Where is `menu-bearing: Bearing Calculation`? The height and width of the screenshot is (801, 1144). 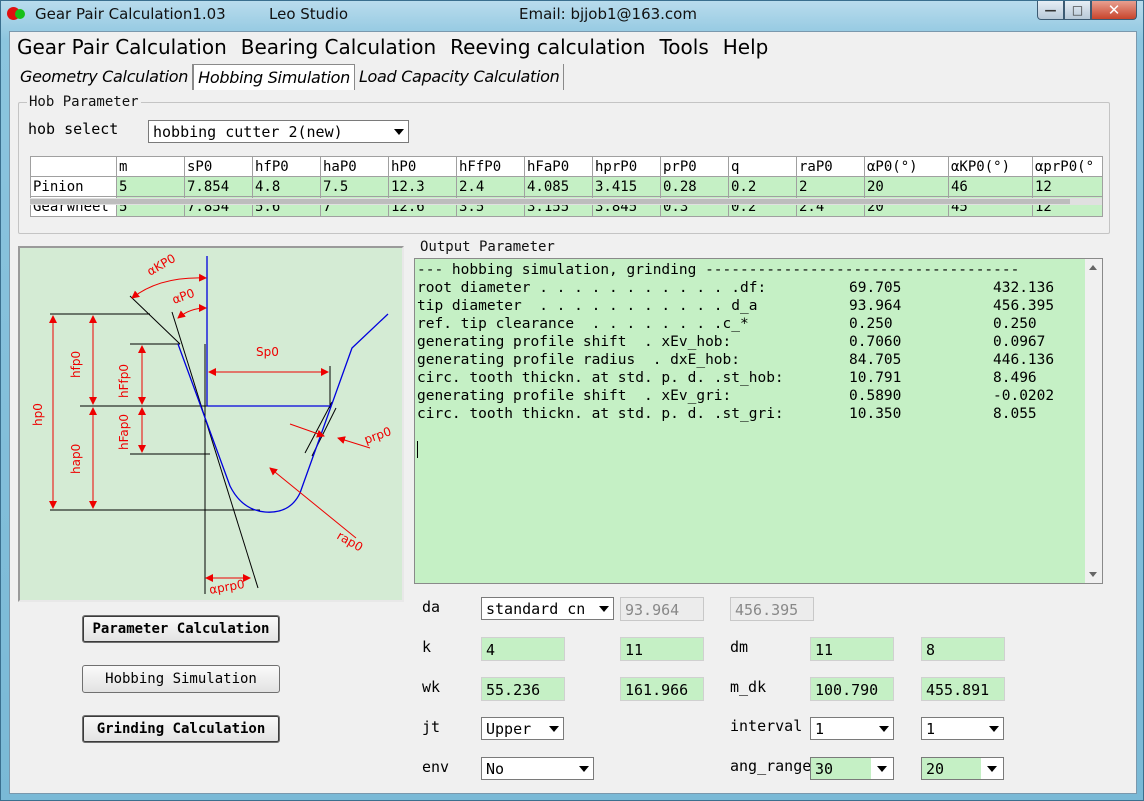
menu-bearing: Bearing Calculation is located at coordinates (338, 47).